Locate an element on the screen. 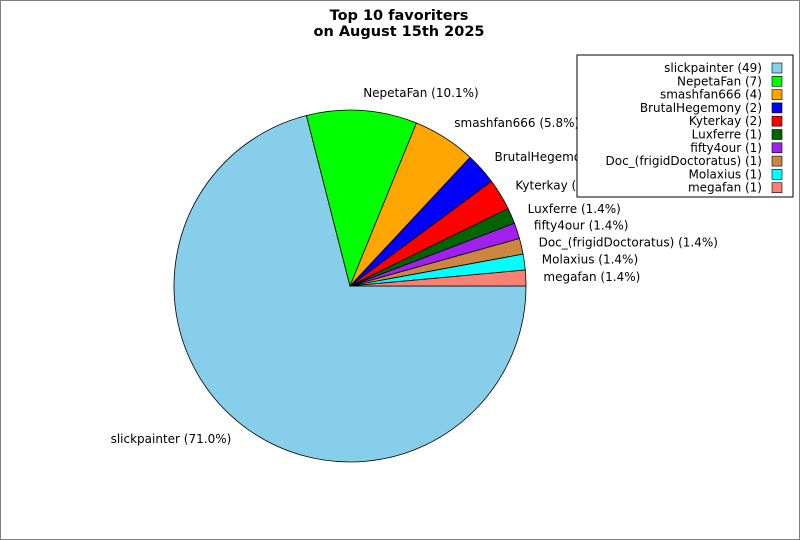  legend-swatch-doc-frigiddoctoratus is located at coordinates (777, 161).